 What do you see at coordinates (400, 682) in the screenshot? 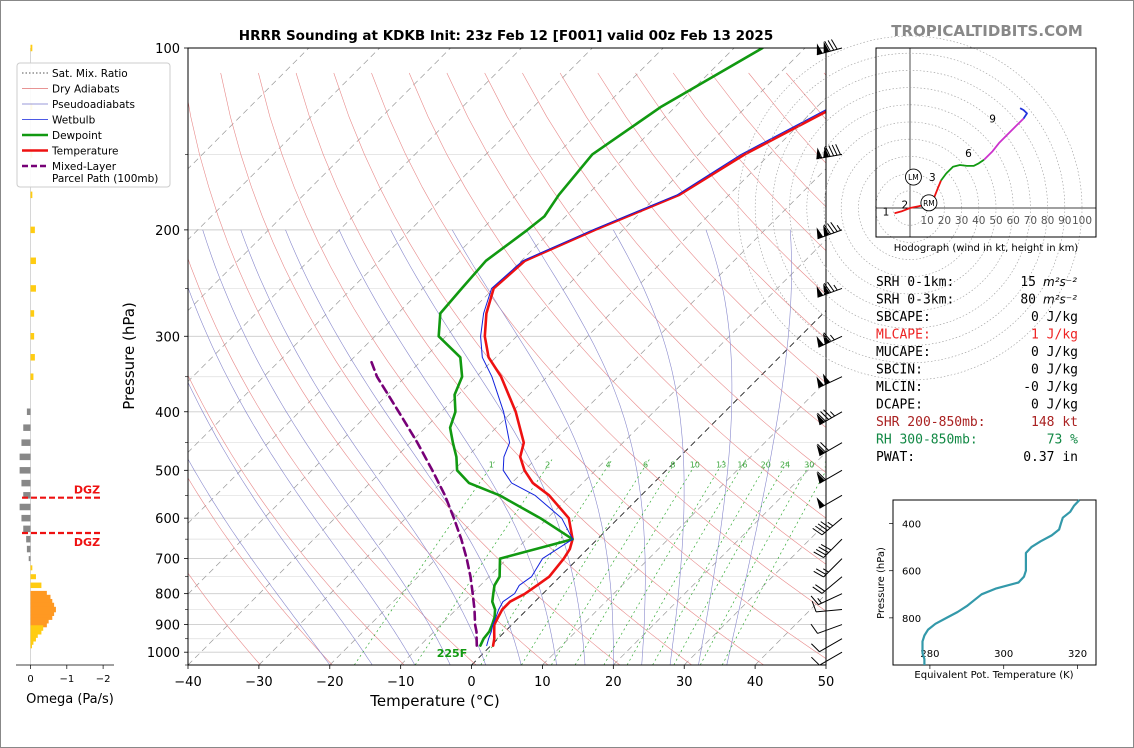
I see `temperature-tick-label: −10` at bounding box center [400, 682].